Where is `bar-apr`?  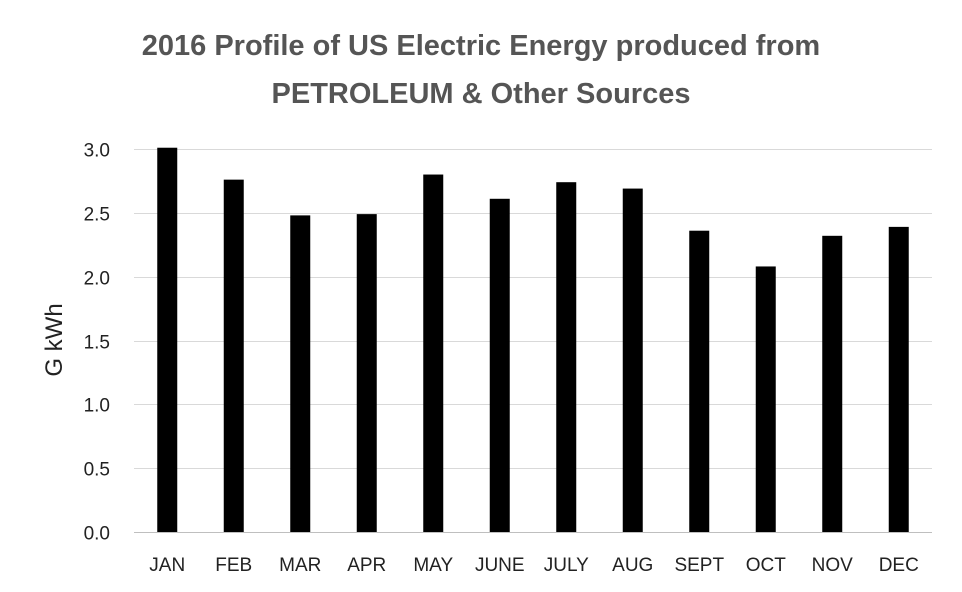 bar-apr is located at coordinates (366, 373).